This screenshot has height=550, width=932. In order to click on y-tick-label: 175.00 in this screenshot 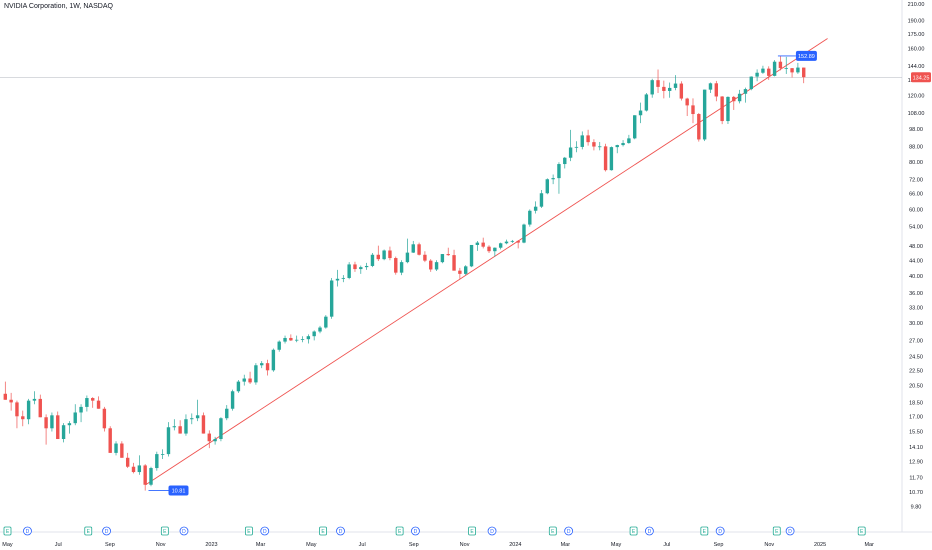, I will do `click(916, 35)`.